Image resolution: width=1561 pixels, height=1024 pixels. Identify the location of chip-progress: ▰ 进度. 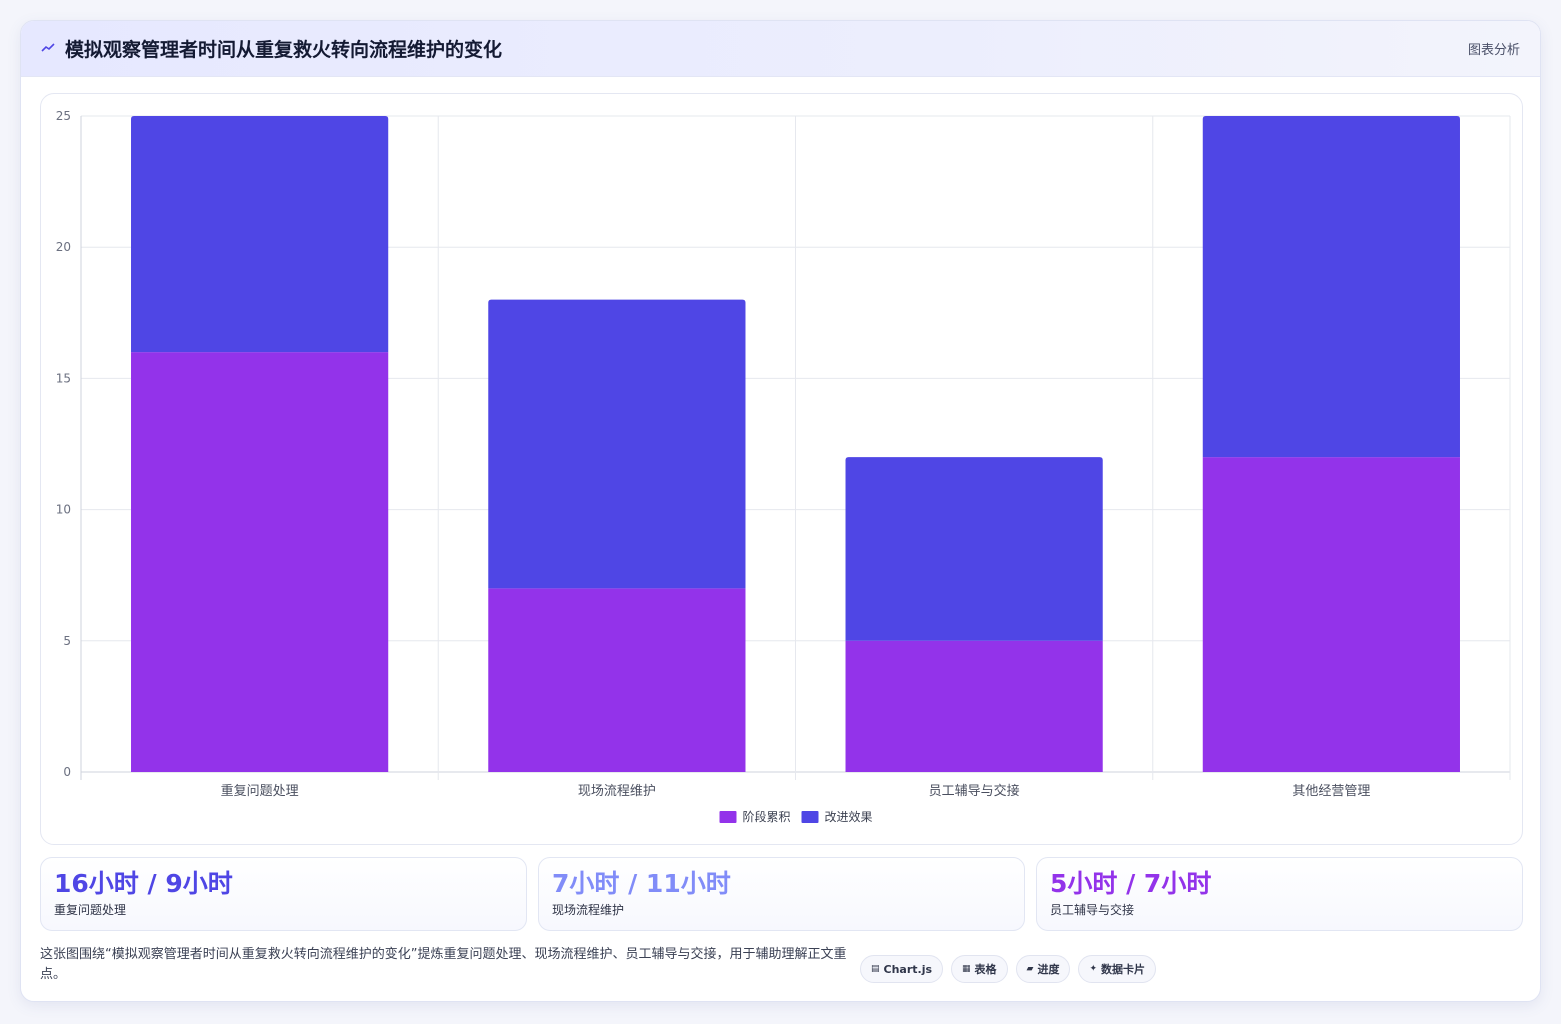
(1043, 969).